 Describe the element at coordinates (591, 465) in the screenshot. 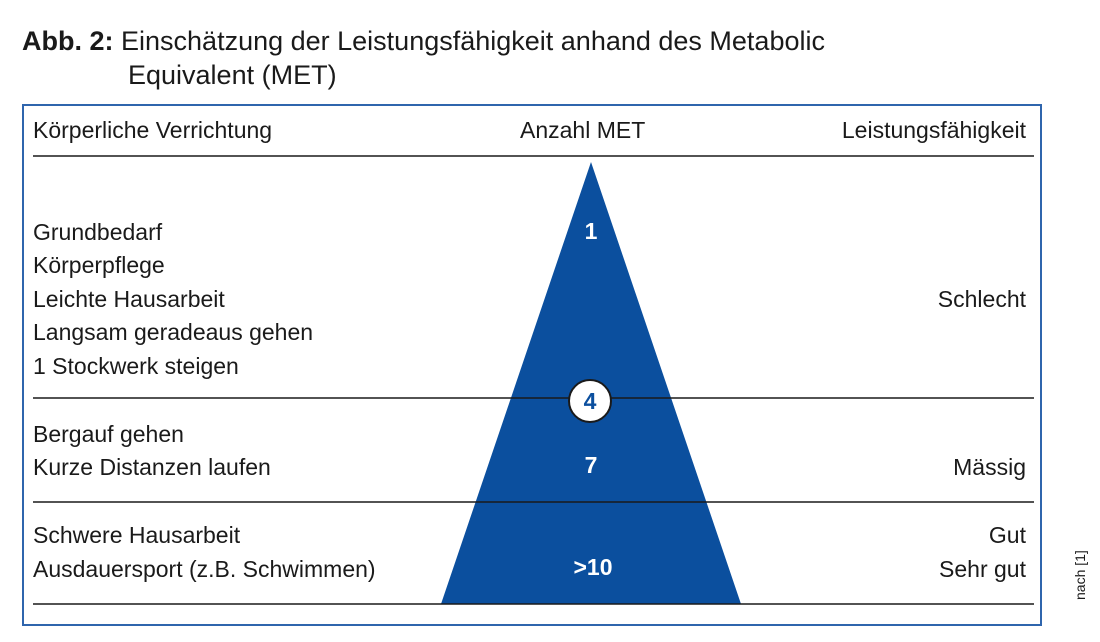

I see `met-value-7: 7` at that location.